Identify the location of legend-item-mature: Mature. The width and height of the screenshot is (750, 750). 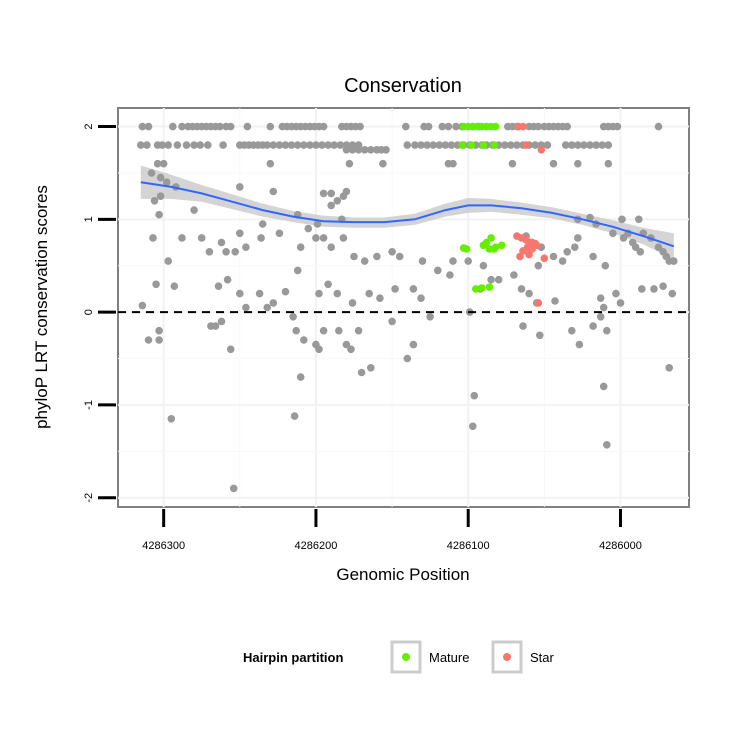
(429, 657).